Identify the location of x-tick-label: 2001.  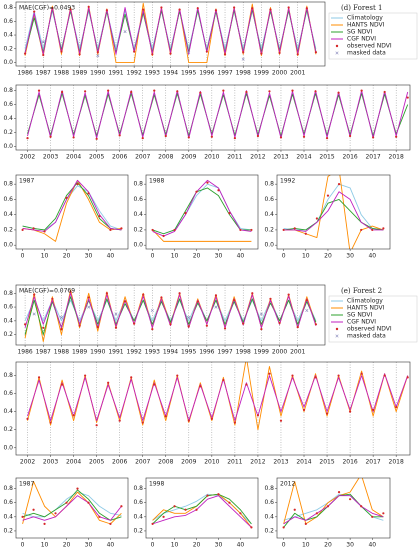
(297, 352).